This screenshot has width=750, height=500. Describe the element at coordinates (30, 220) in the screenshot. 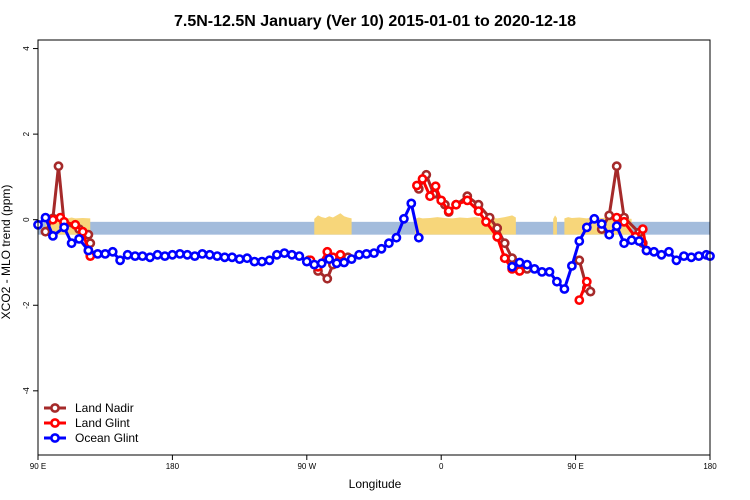

I see `y-axis: 4 2 0 -2 -4` at that location.